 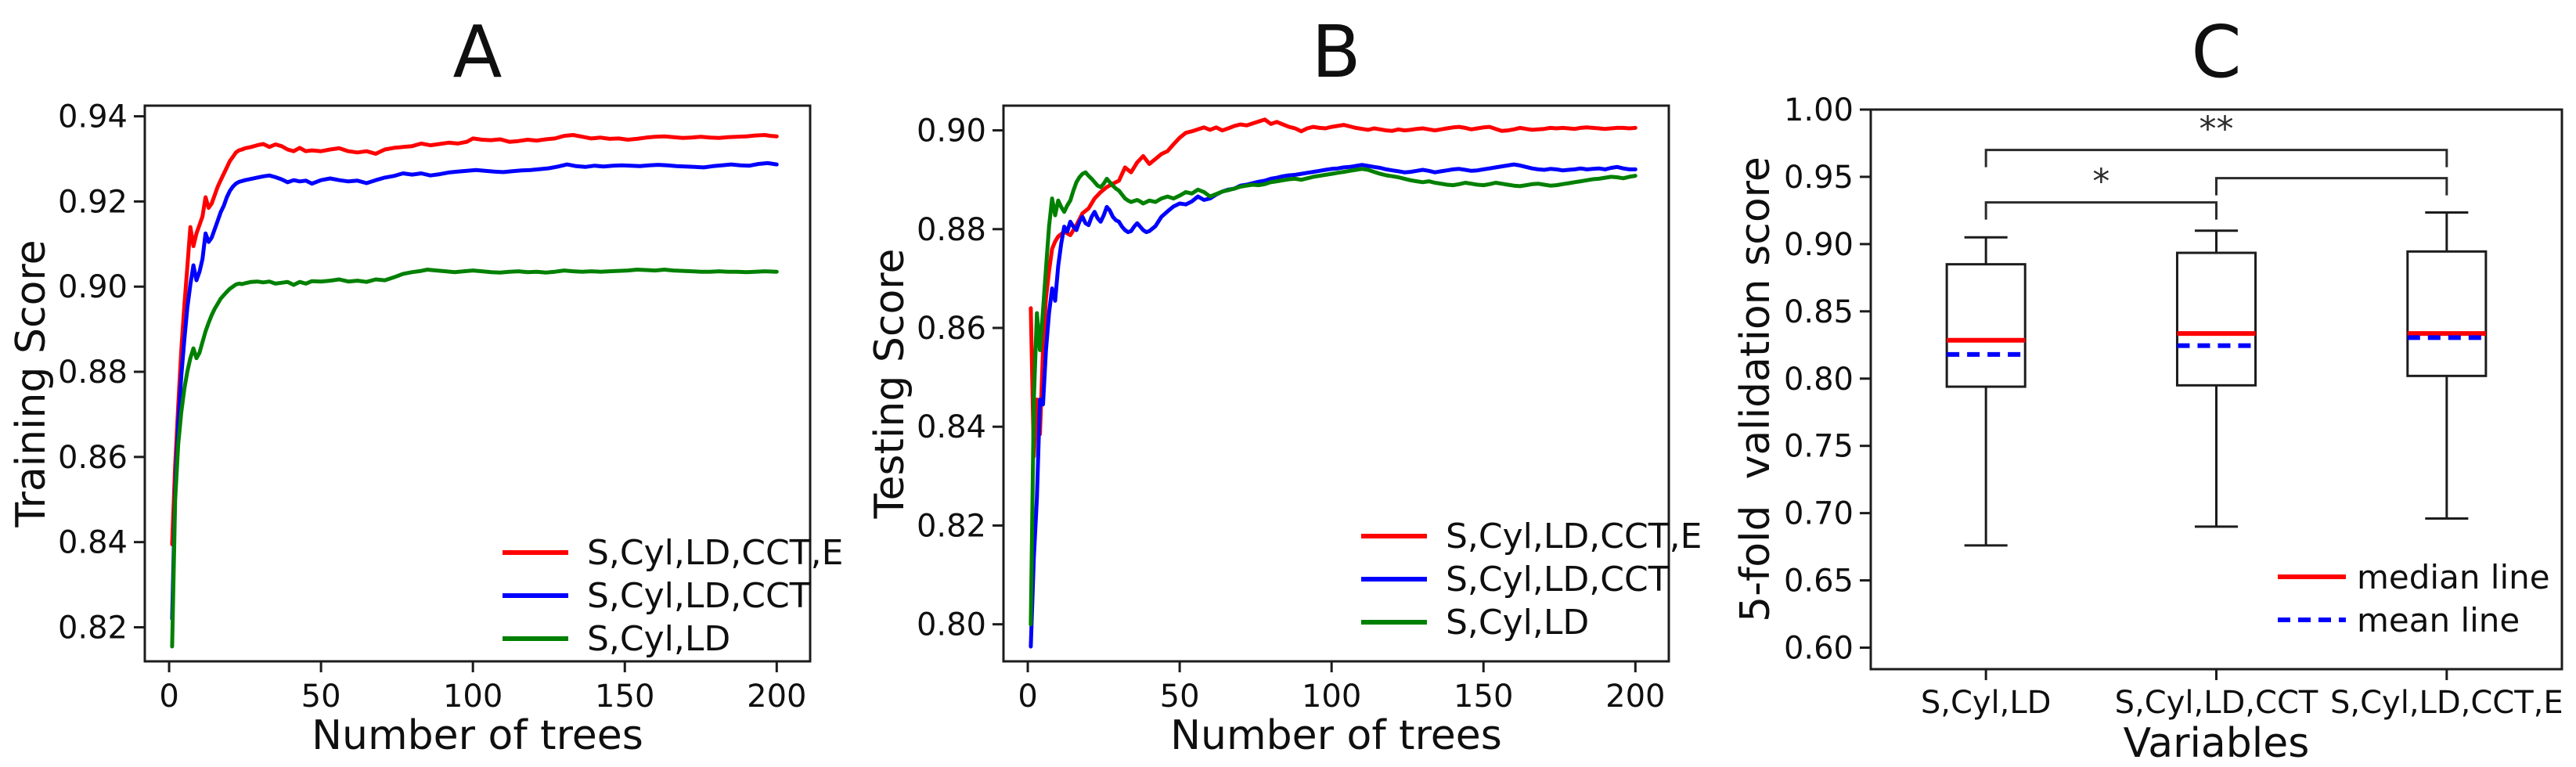 I want to click on significance-label: *, so click(x=2100, y=182).